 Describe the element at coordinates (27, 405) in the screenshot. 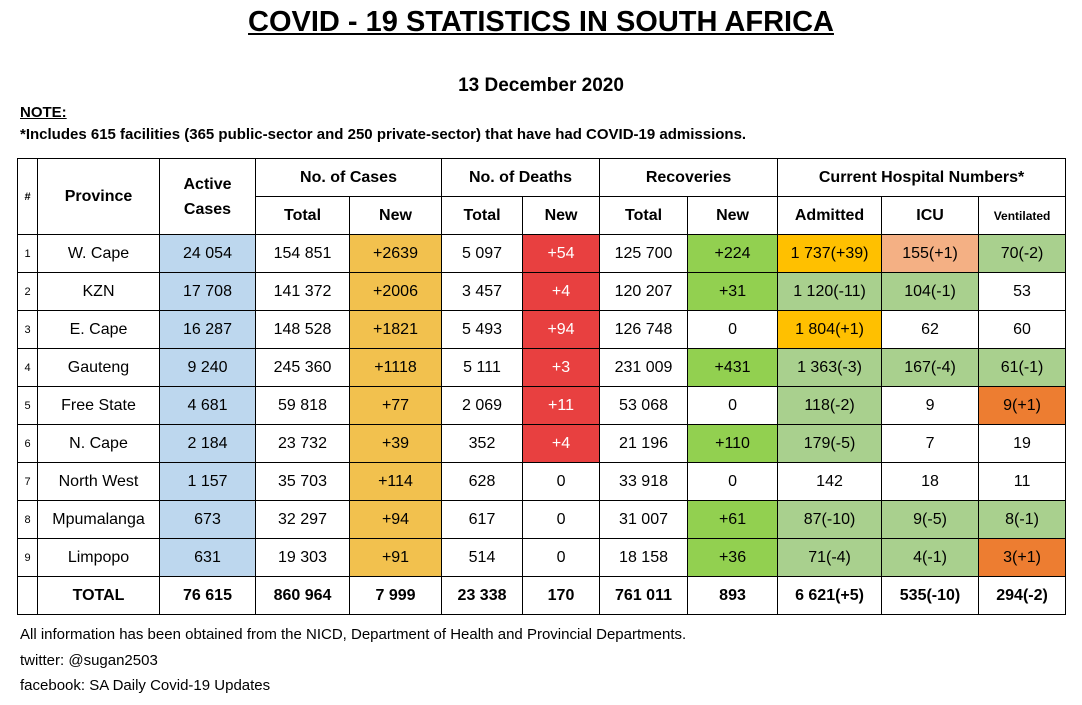

I see `row-num: 5` at that location.